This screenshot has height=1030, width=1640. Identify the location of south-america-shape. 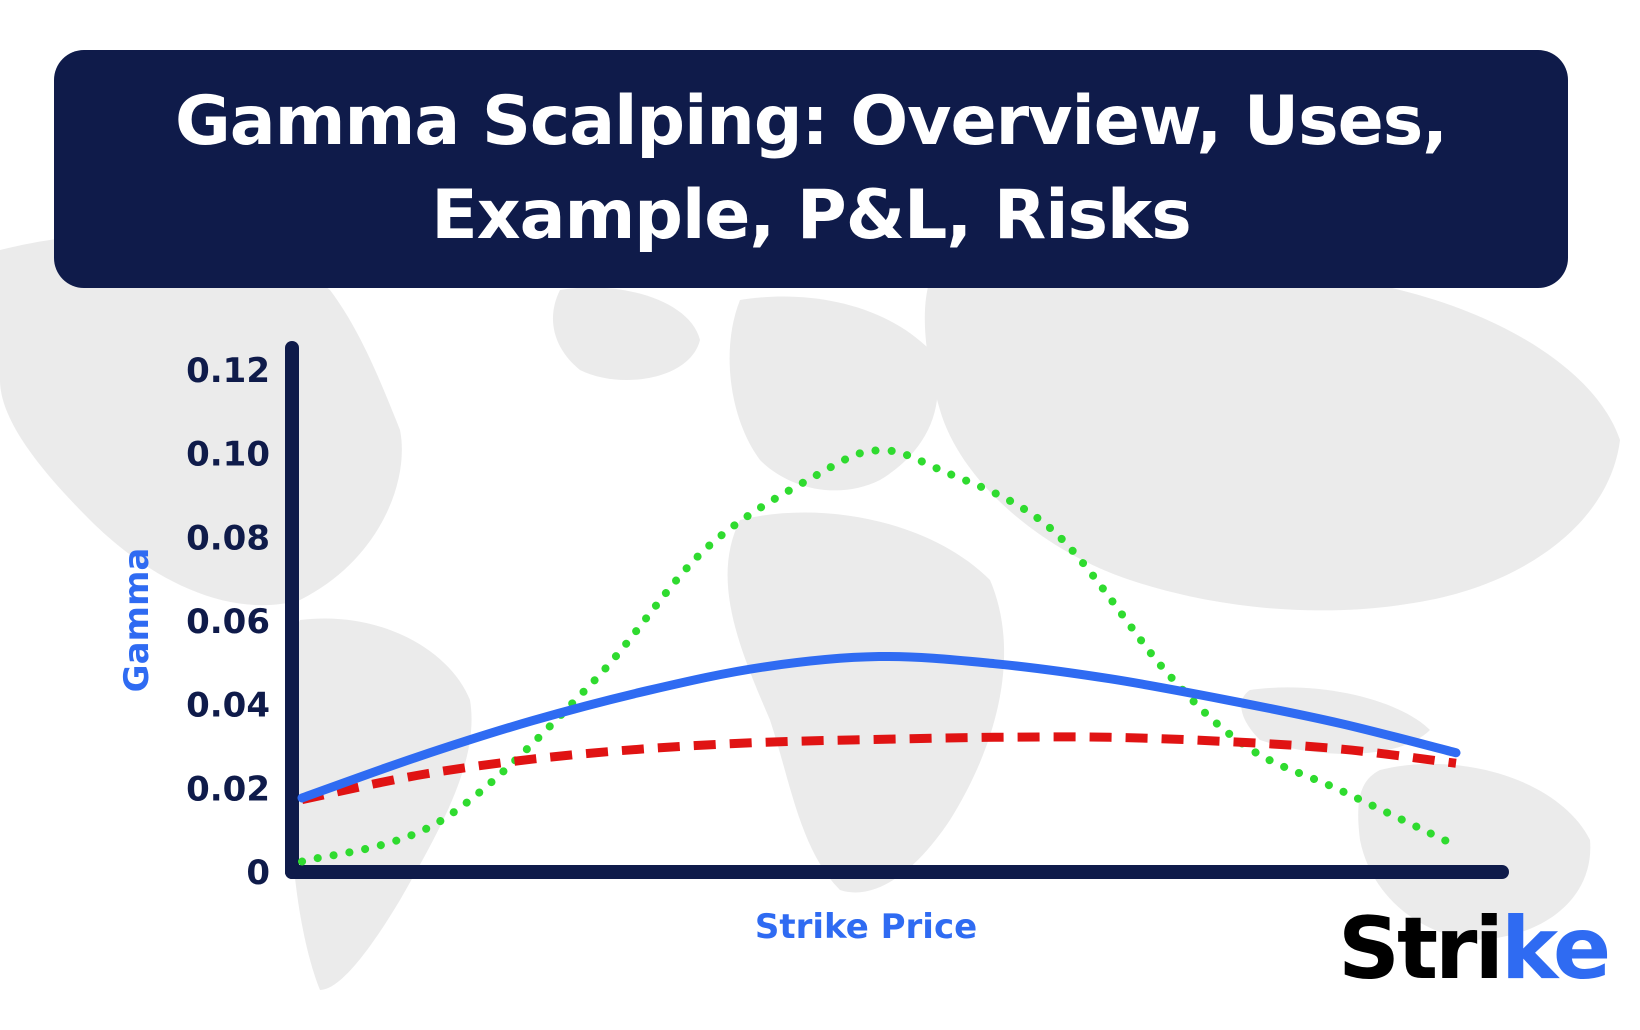
(378, 804).